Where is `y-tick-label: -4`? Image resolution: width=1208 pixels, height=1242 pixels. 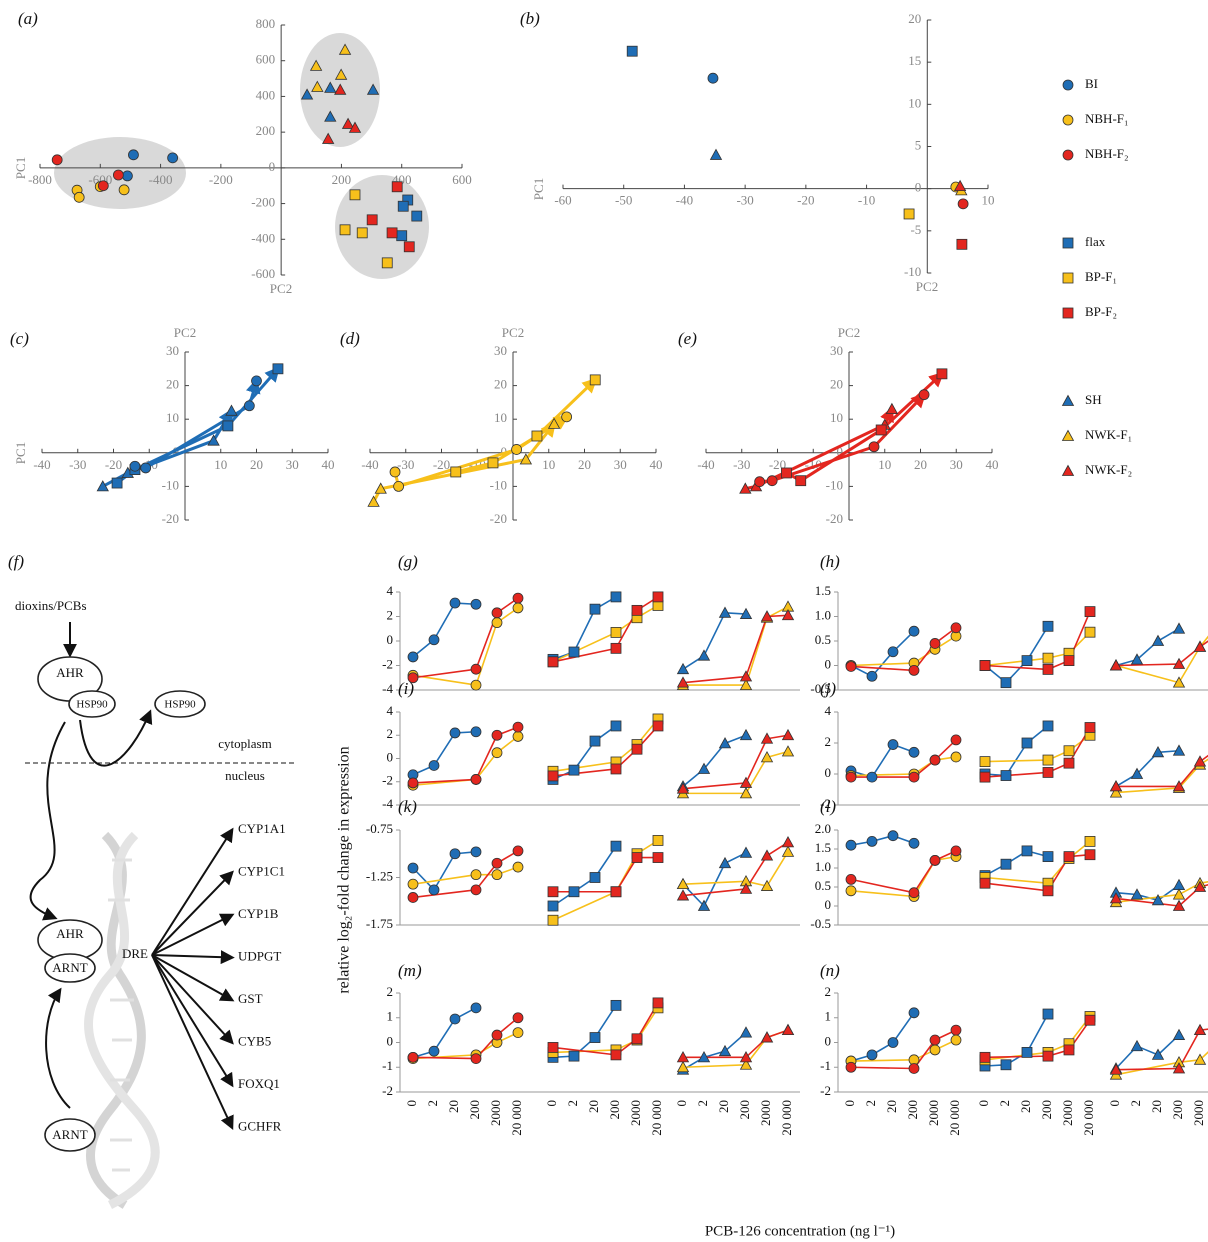
y-tick-label: -4 is located at coordinates (387, 803).